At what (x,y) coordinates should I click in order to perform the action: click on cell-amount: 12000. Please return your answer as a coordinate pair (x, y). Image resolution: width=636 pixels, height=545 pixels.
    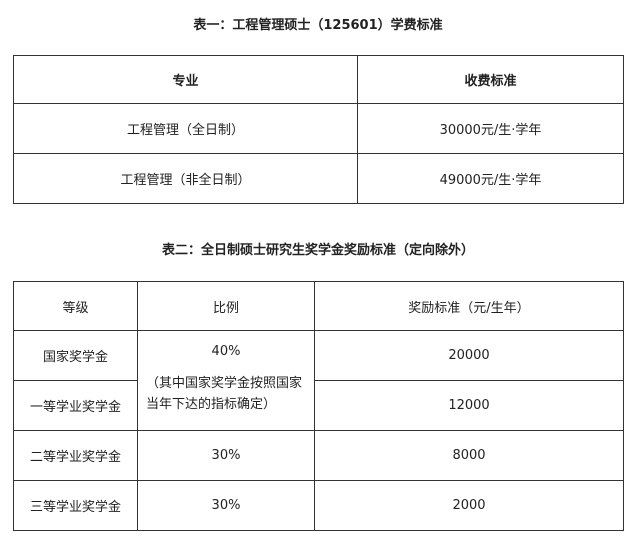
    Looking at the image, I should click on (469, 405).